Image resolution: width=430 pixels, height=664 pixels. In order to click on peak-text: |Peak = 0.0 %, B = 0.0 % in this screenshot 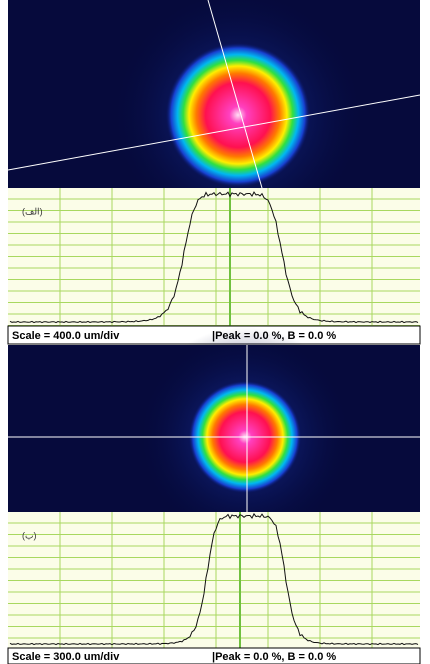, I will do `click(274, 657)`.